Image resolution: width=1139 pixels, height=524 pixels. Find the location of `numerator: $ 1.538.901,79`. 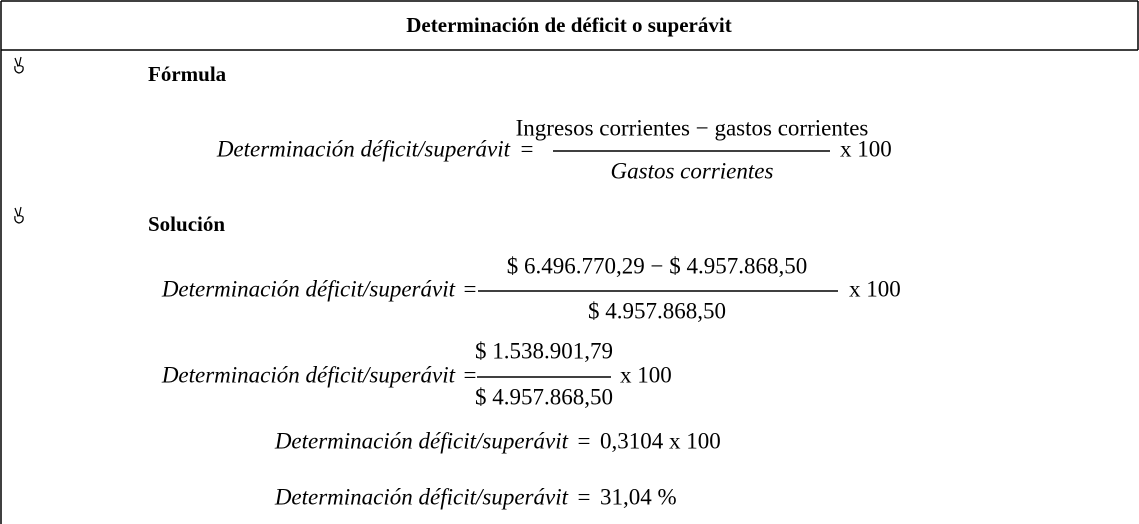

numerator: $ 1.538.901,79 is located at coordinates (544, 350).